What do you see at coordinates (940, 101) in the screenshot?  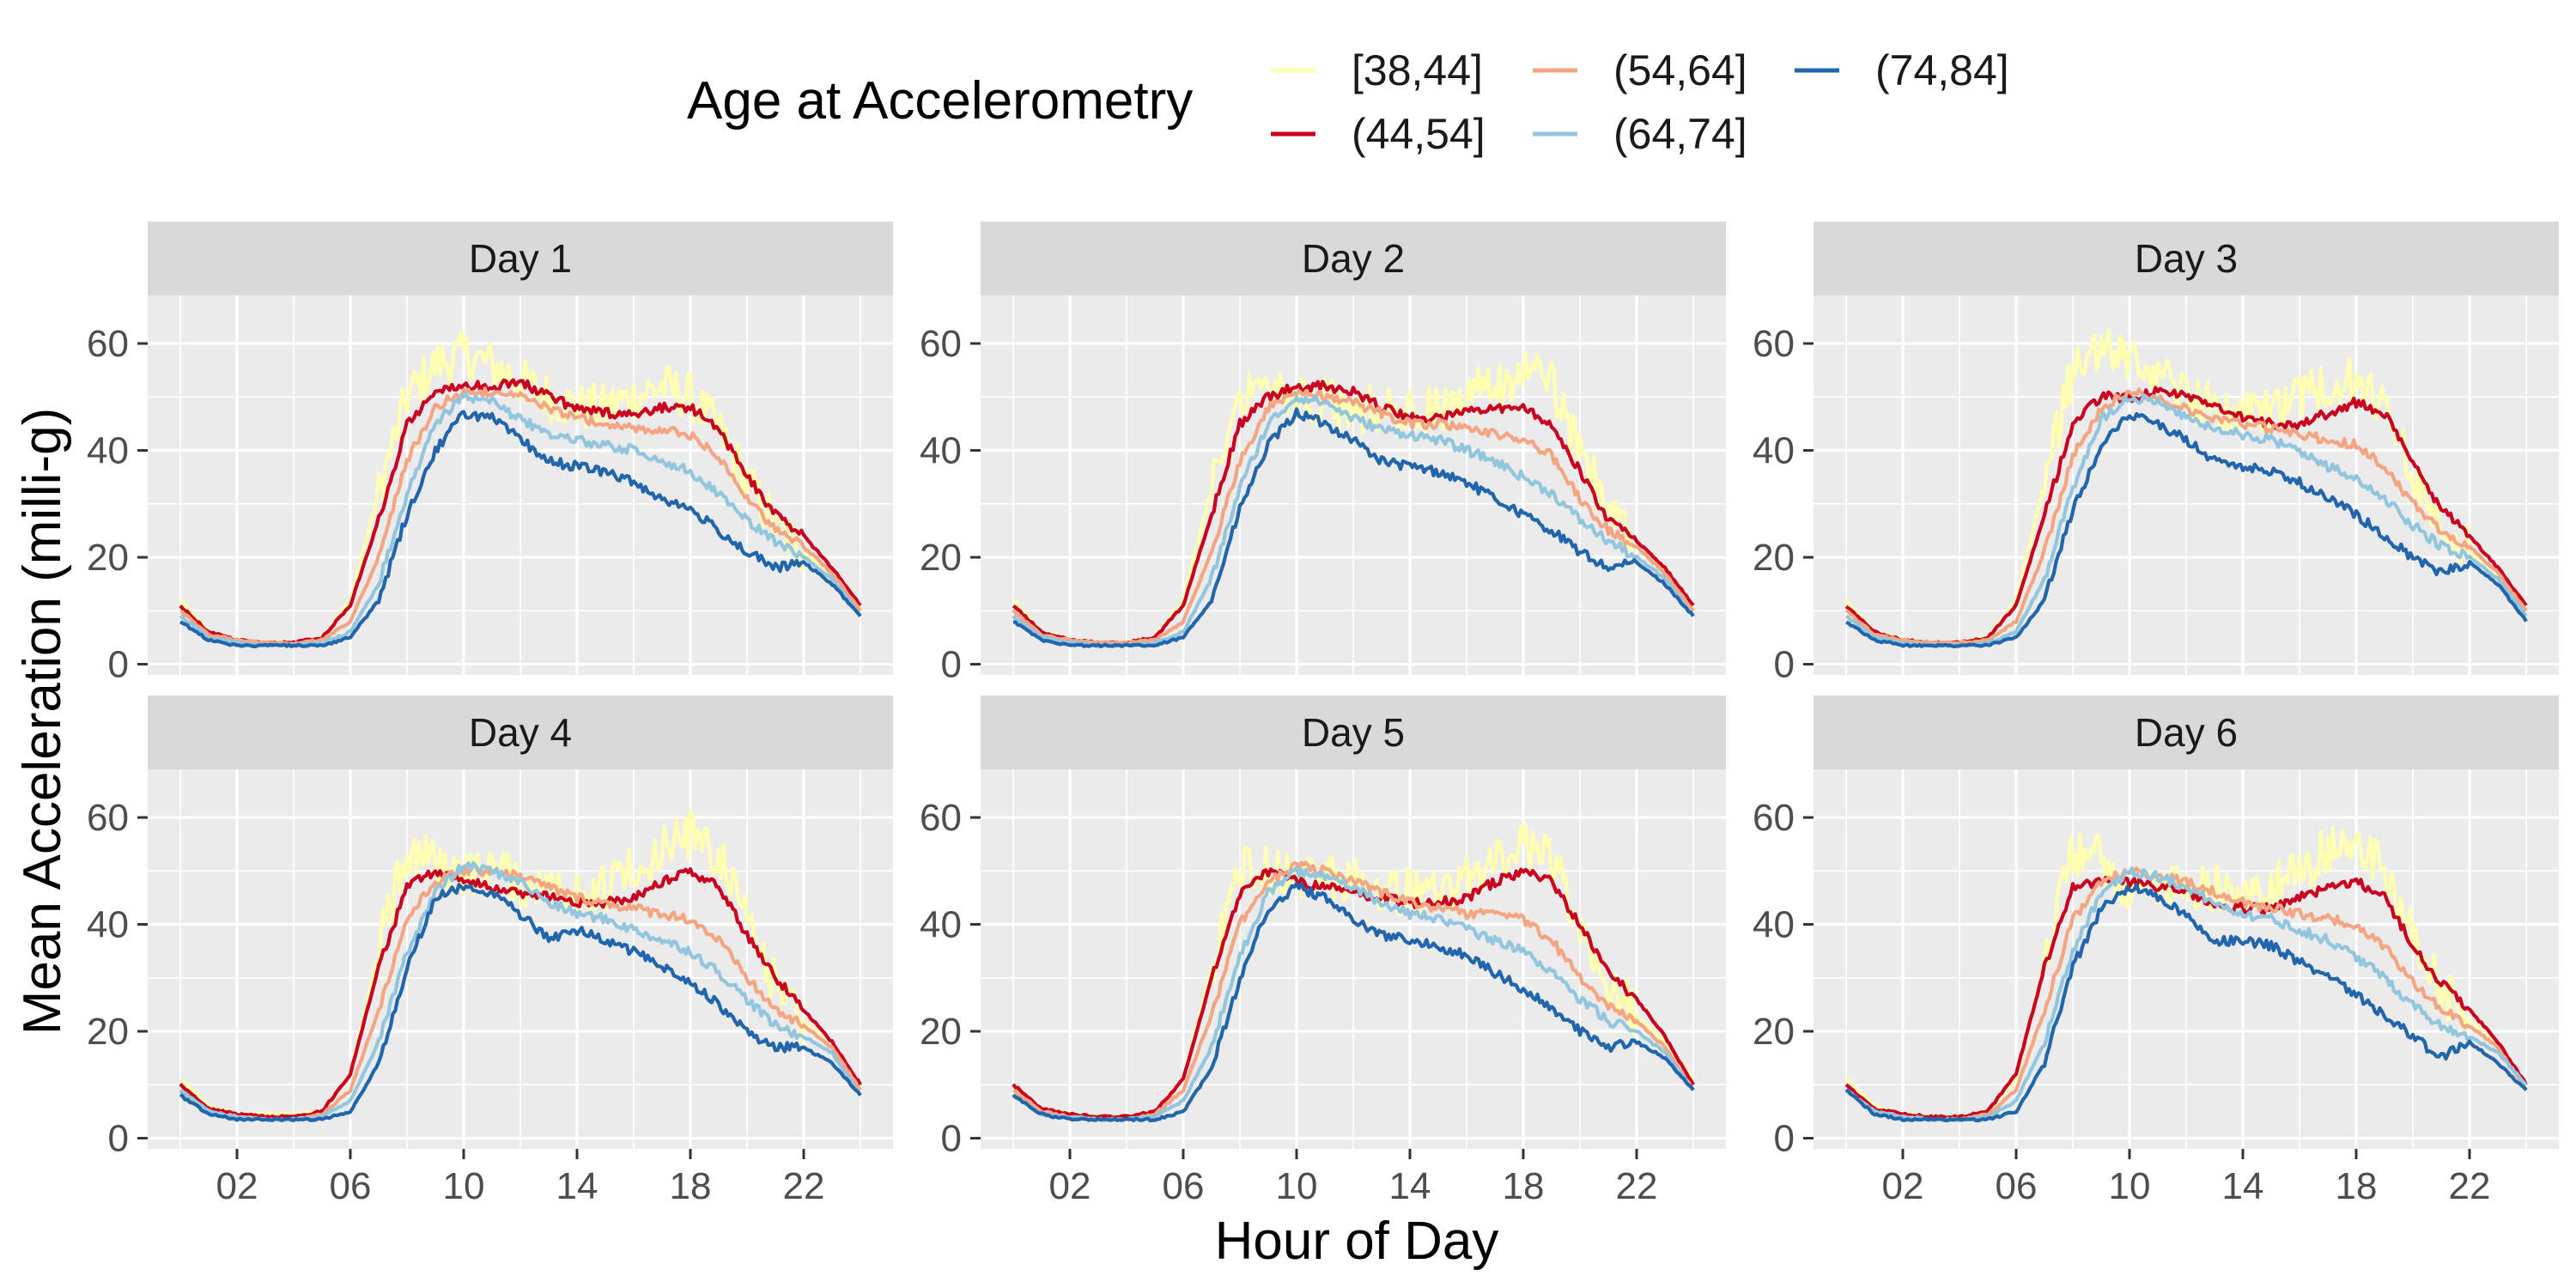 I see `legend-title: Age at Accelerometry` at bounding box center [940, 101].